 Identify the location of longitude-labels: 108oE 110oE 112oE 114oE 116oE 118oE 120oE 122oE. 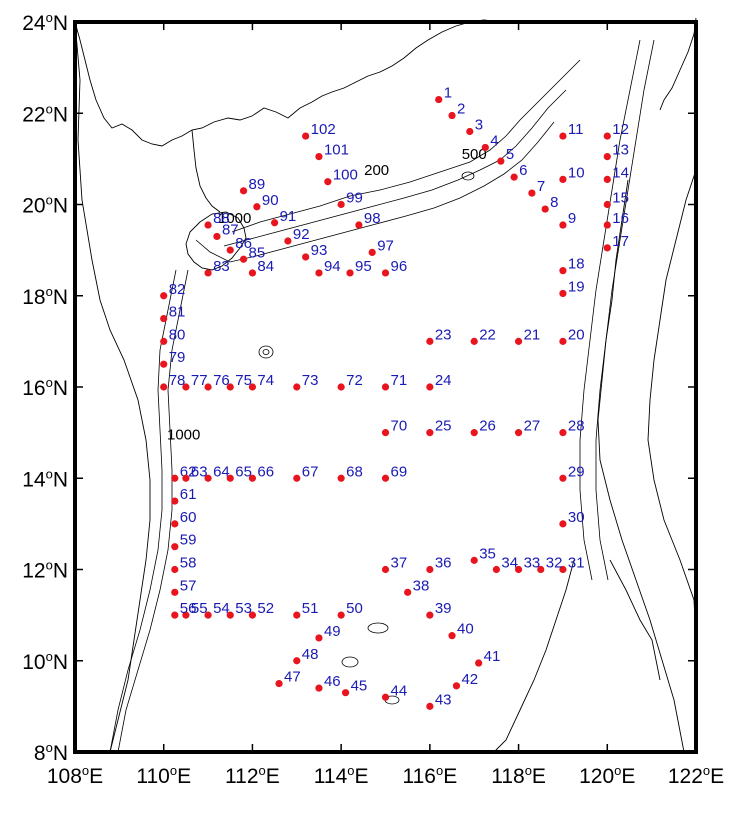
(385, 775).